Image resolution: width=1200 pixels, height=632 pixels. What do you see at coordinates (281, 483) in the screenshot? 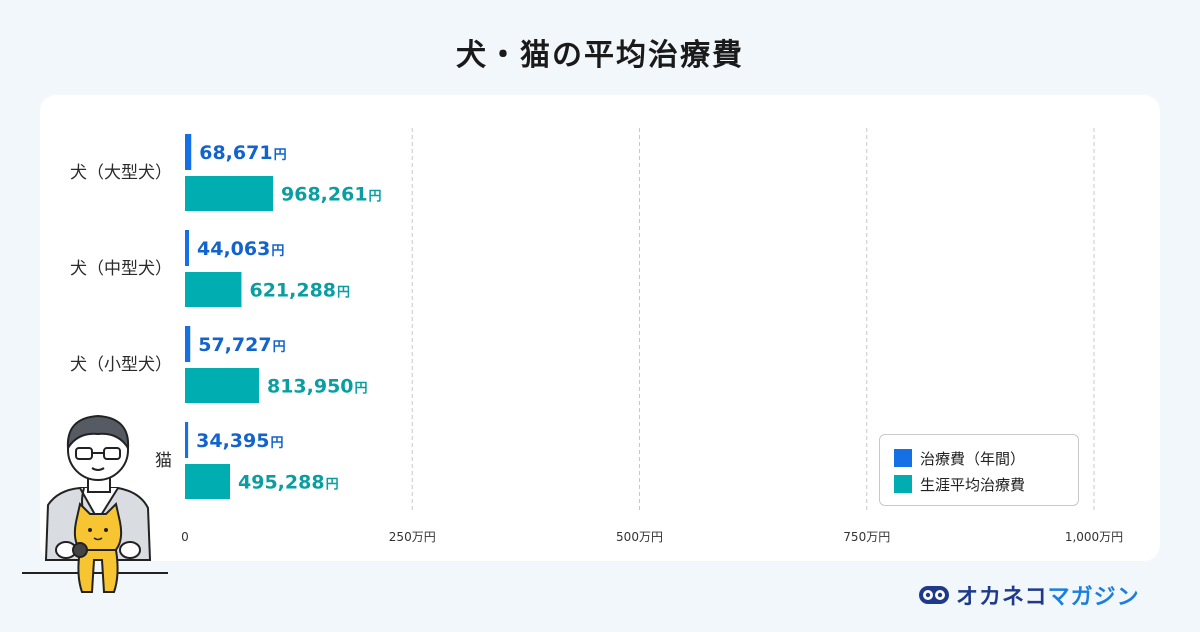
I see `data-label: 495,288` at bounding box center [281, 483].